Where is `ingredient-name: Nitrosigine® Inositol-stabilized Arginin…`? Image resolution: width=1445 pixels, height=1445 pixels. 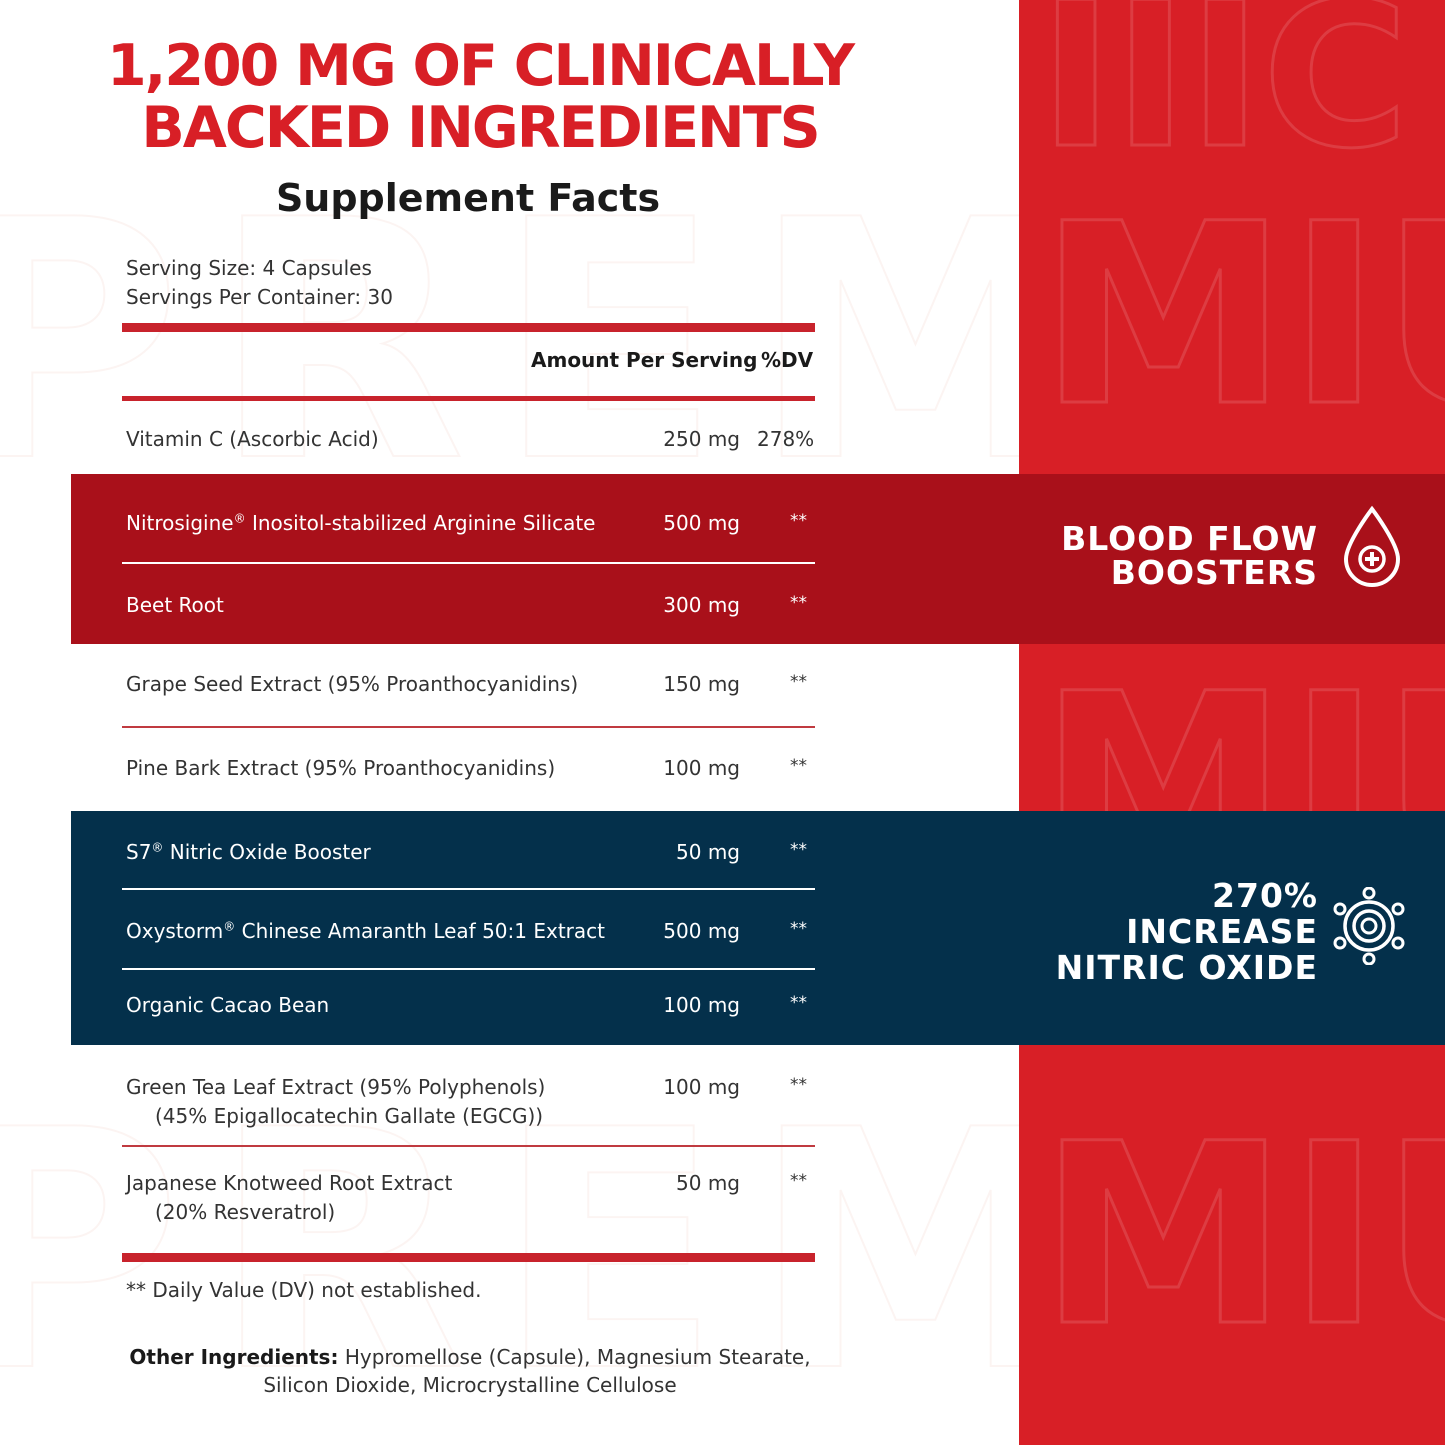
ingredient-name: Nitrosigine® Inositol-stabilized Arginin… is located at coordinates (361, 523).